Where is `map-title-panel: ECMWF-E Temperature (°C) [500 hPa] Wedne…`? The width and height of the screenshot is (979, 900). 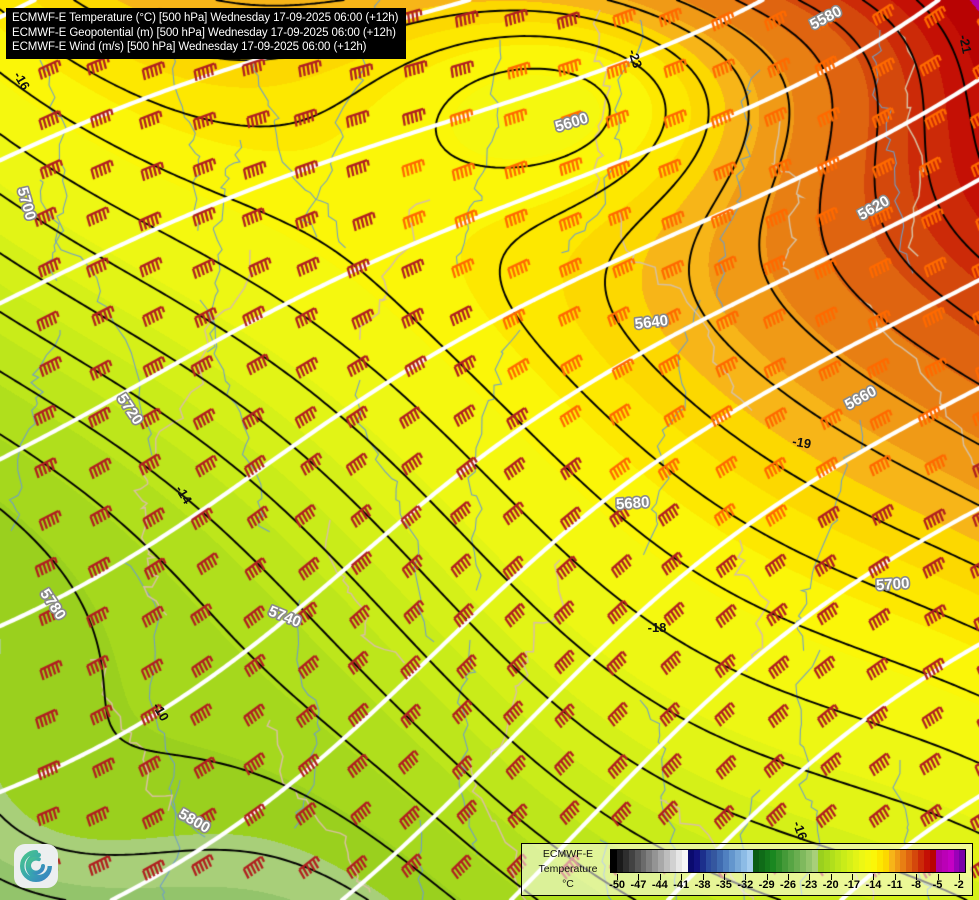
map-title-panel: ECMWF-E Temperature (°C) [500 hPa] Wedne… is located at coordinates (206, 34).